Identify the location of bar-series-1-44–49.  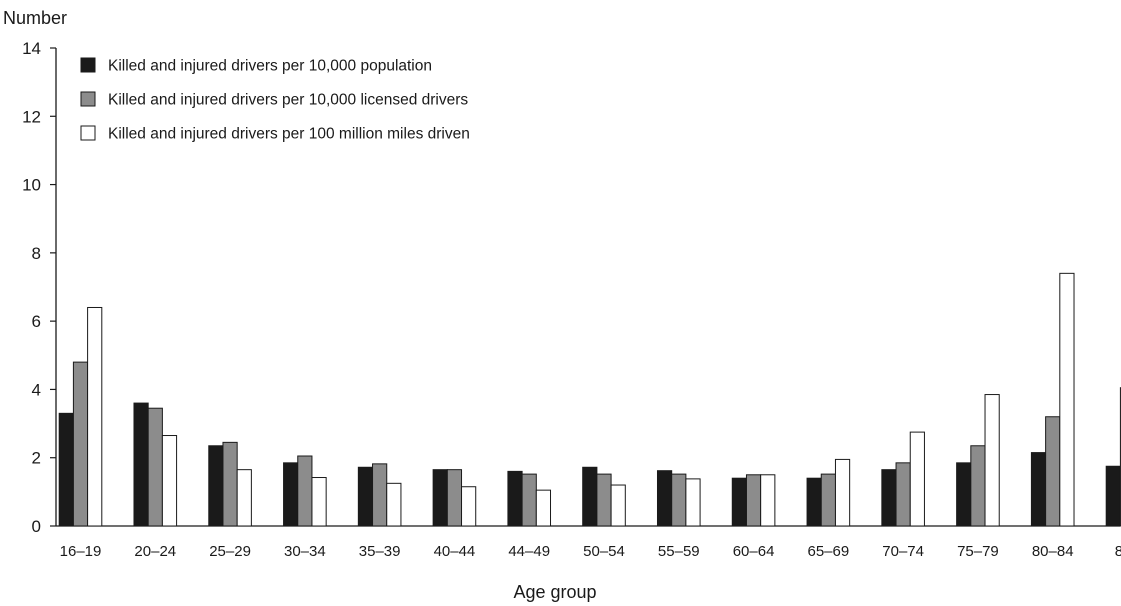
(515, 498).